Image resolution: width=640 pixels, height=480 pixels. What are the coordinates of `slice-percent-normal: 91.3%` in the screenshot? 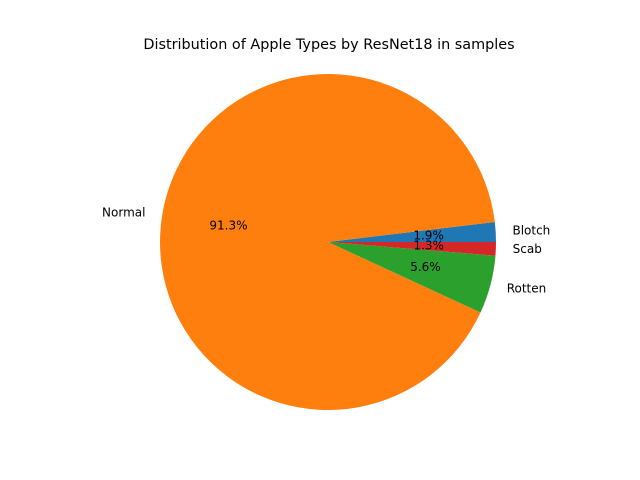 It's located at (228, 226).